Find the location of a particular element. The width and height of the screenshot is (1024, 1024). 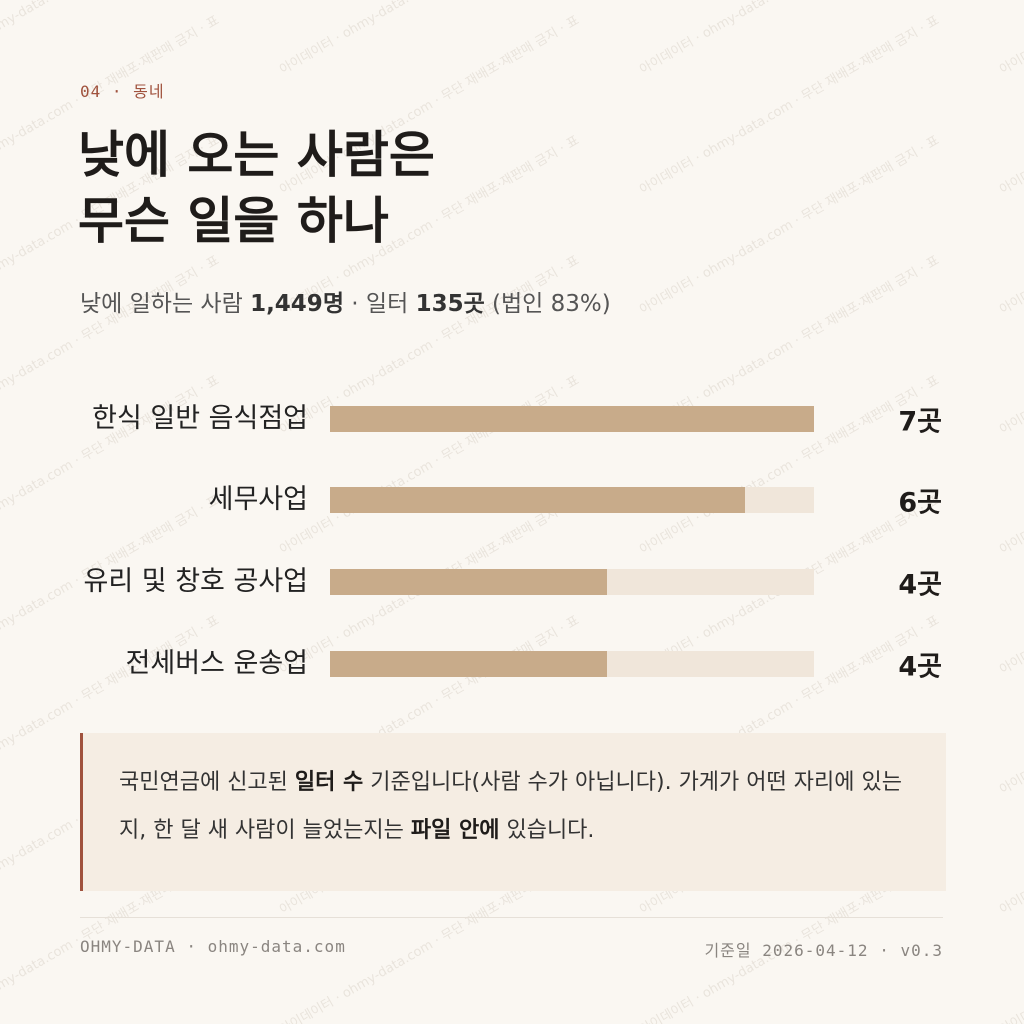

subtitle: 낮에 일하는 사람 1,449명 · 일터 135곳 (법인 83%) is located at coordinates (345, 301).